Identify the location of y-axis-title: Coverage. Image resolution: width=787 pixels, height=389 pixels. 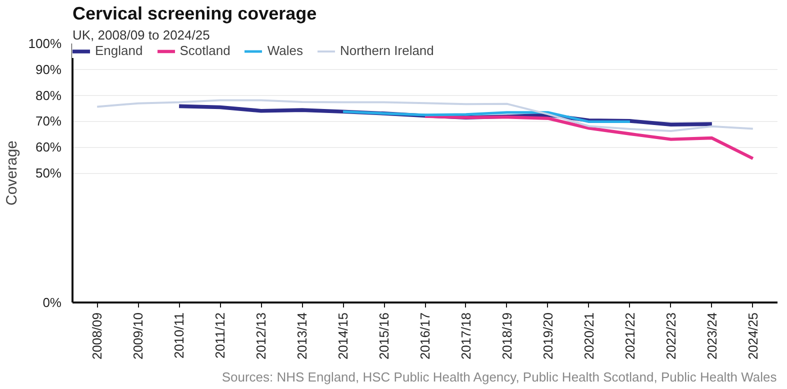
(11, 173).